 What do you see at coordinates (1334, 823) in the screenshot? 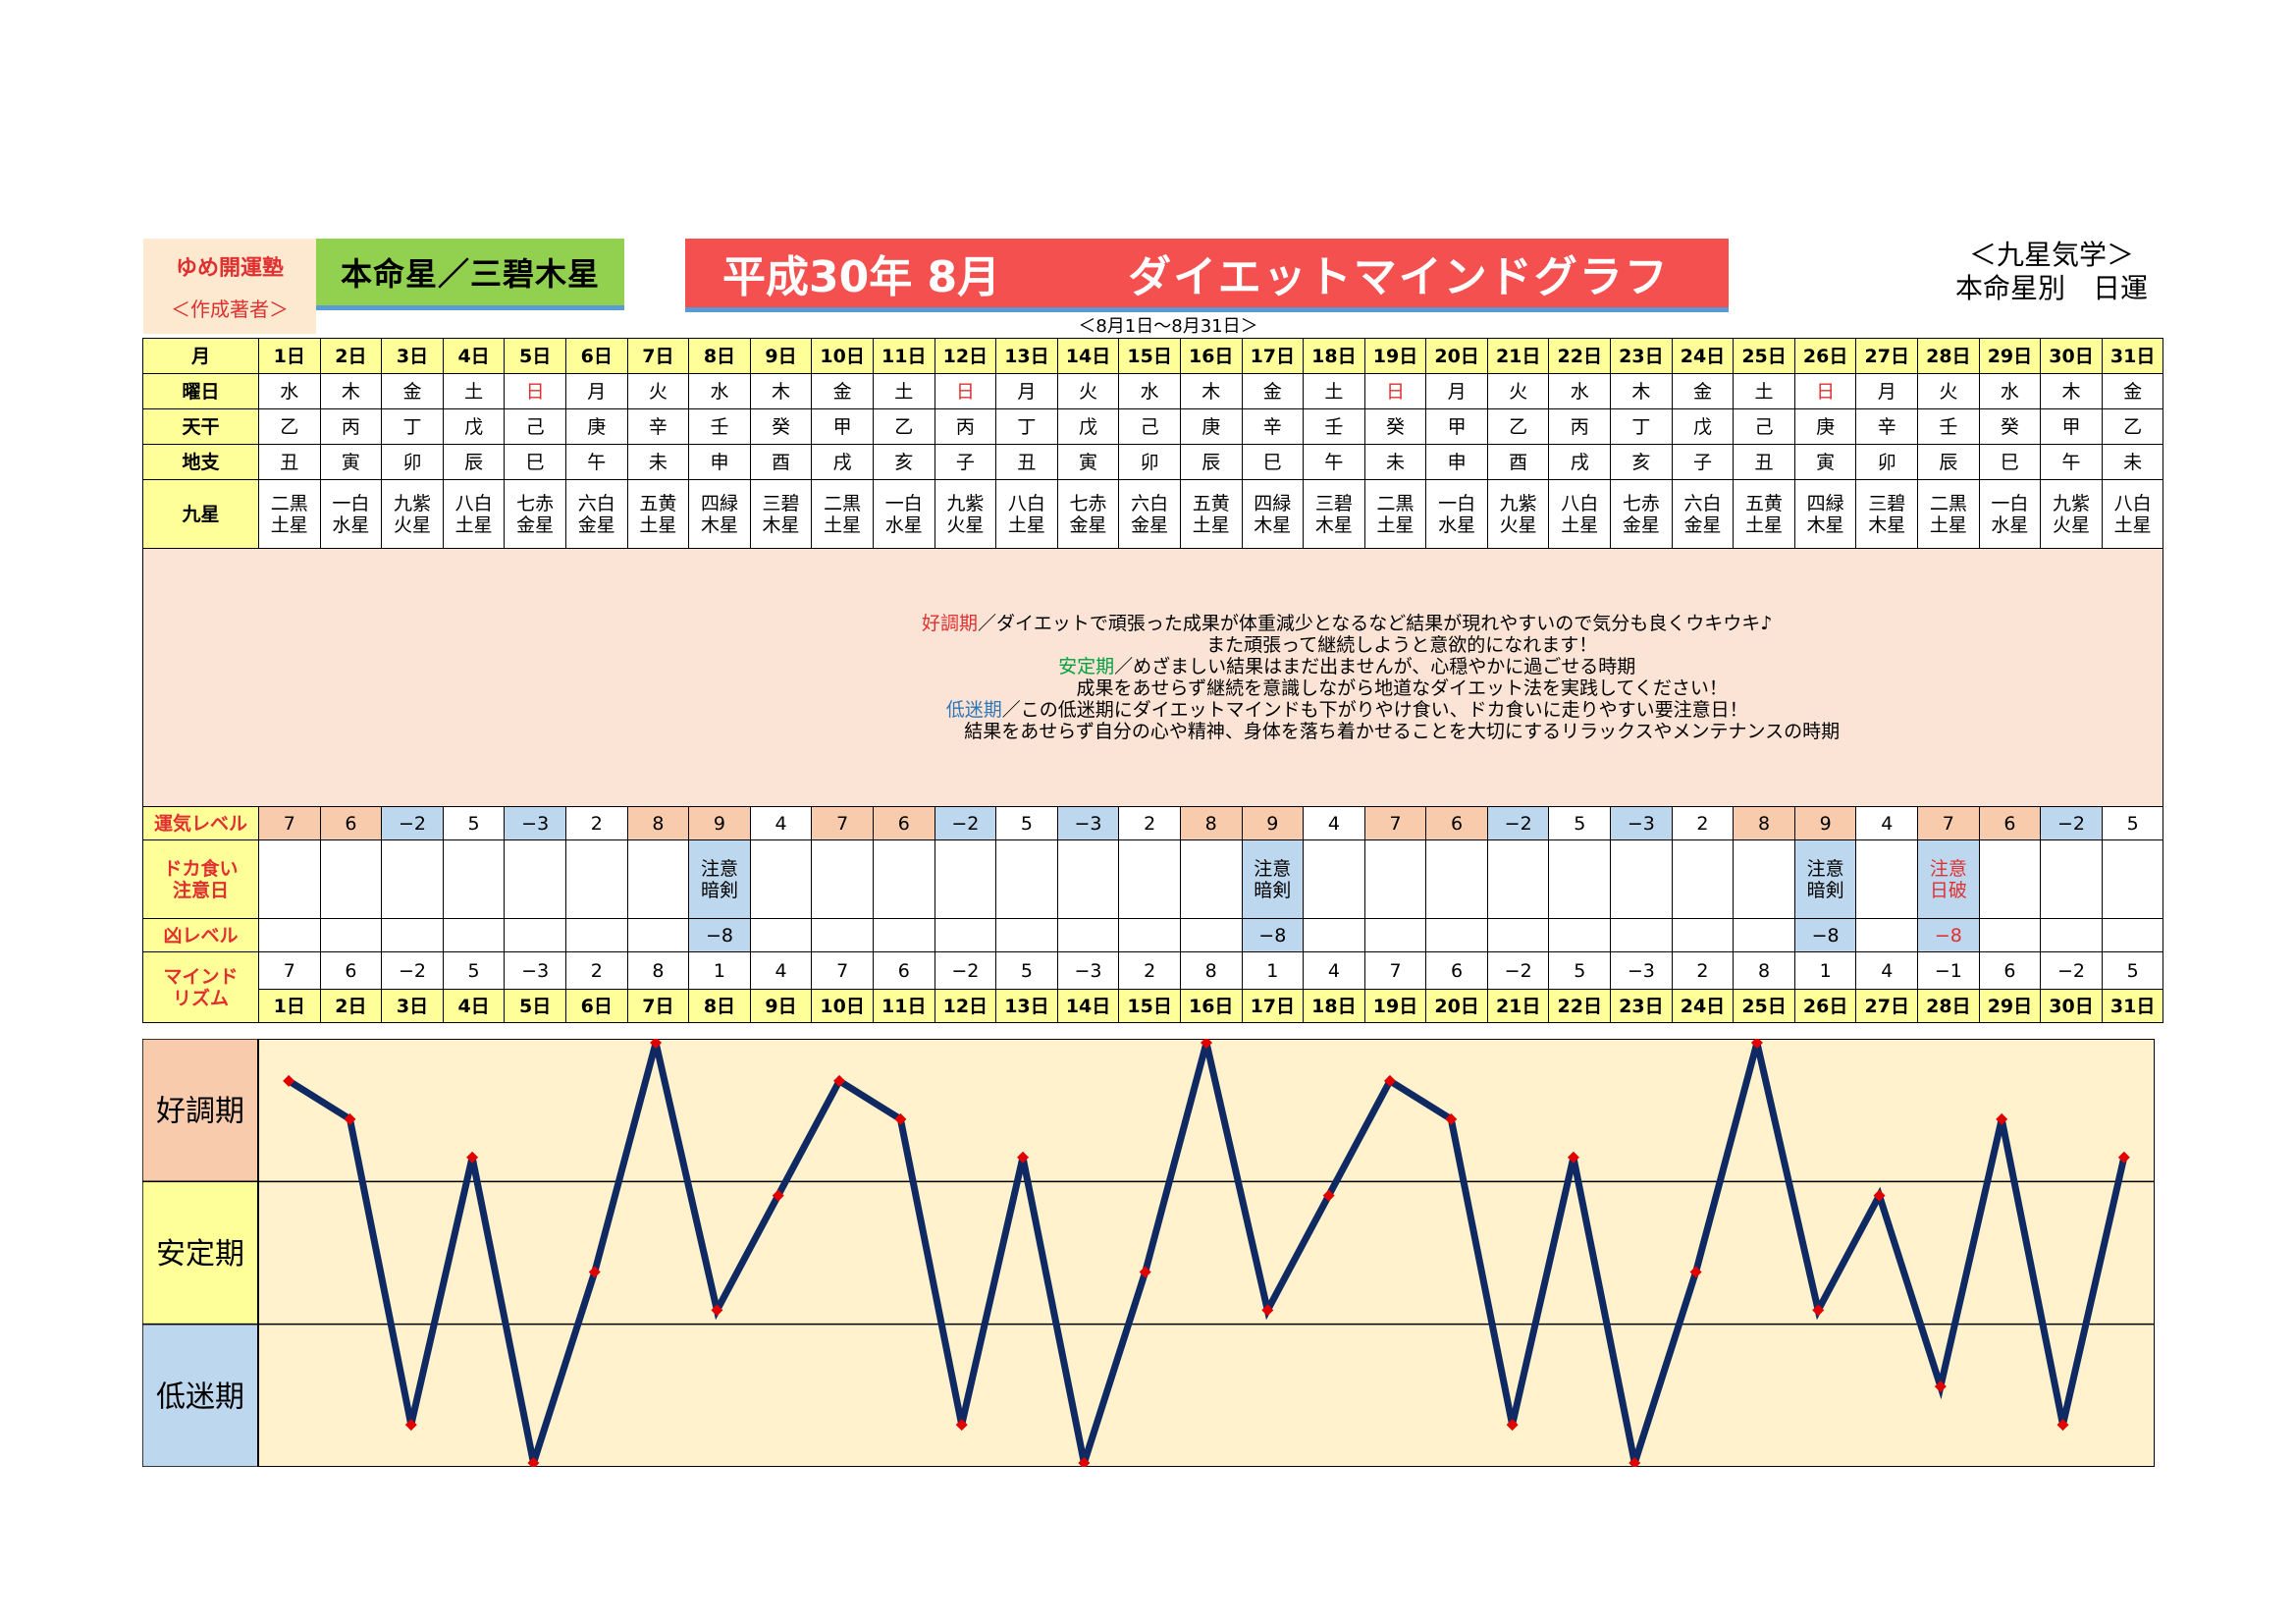
I see `luck-level-cell: 4` at bounding box center [1334, 823].